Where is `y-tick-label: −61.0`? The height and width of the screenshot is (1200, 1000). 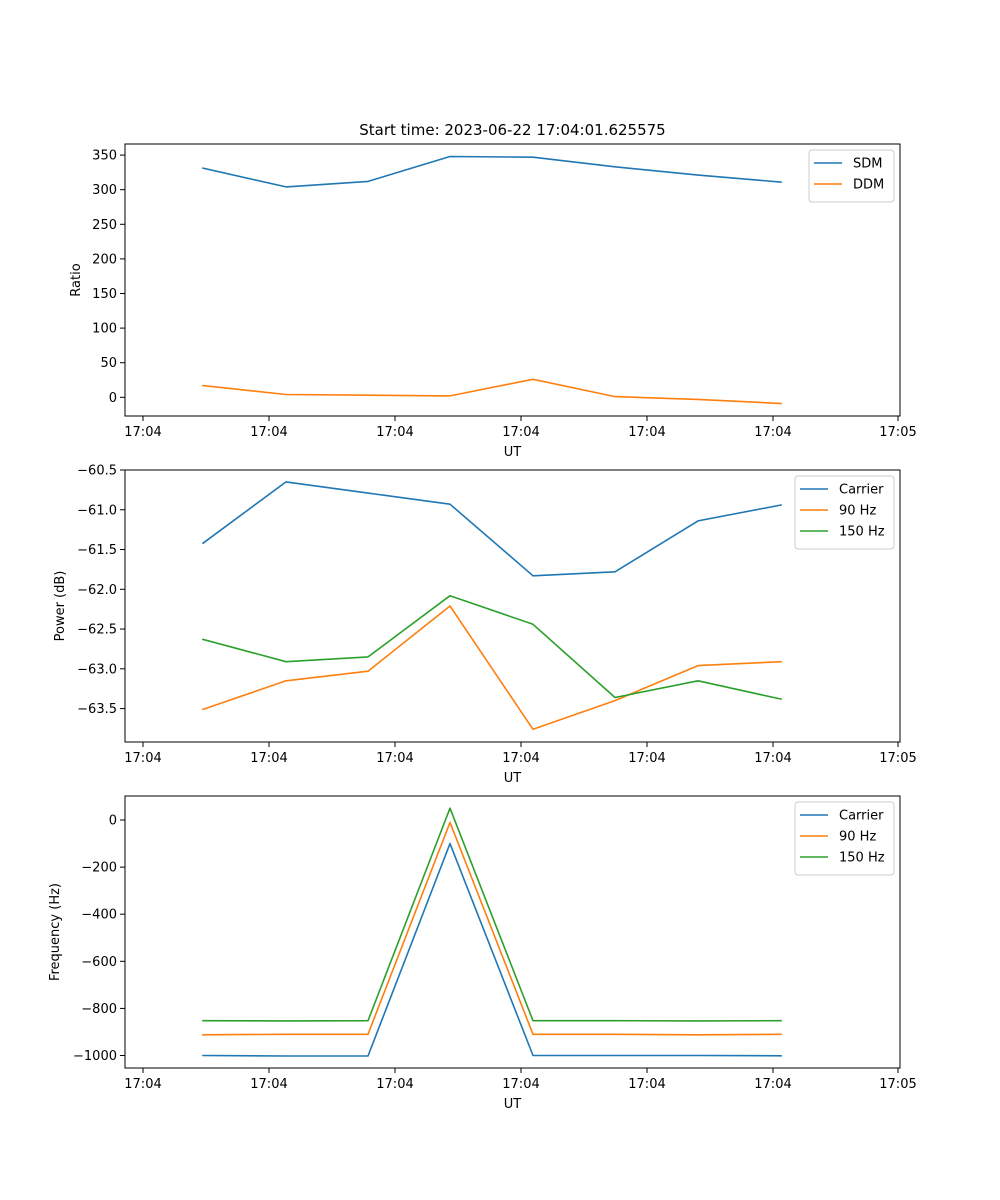
y-tick-label: −61.0 is located at coordinates (97, 510).